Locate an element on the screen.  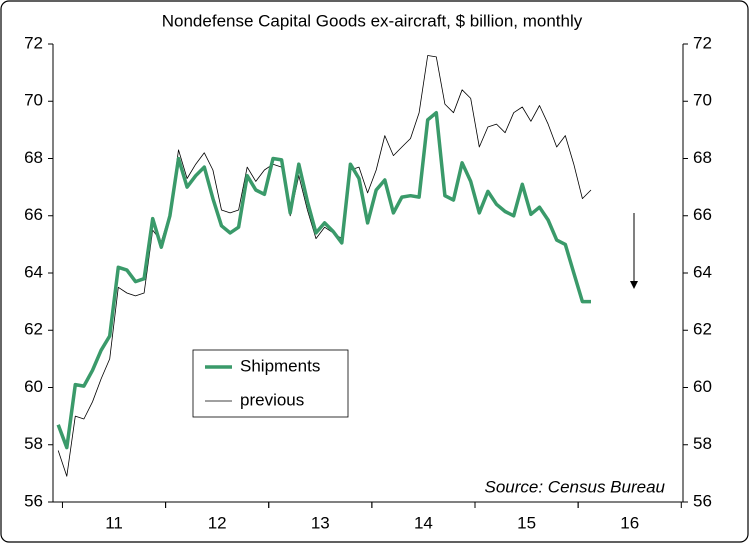
y2-tick-label: 68 is located at coordinates (702, 157).